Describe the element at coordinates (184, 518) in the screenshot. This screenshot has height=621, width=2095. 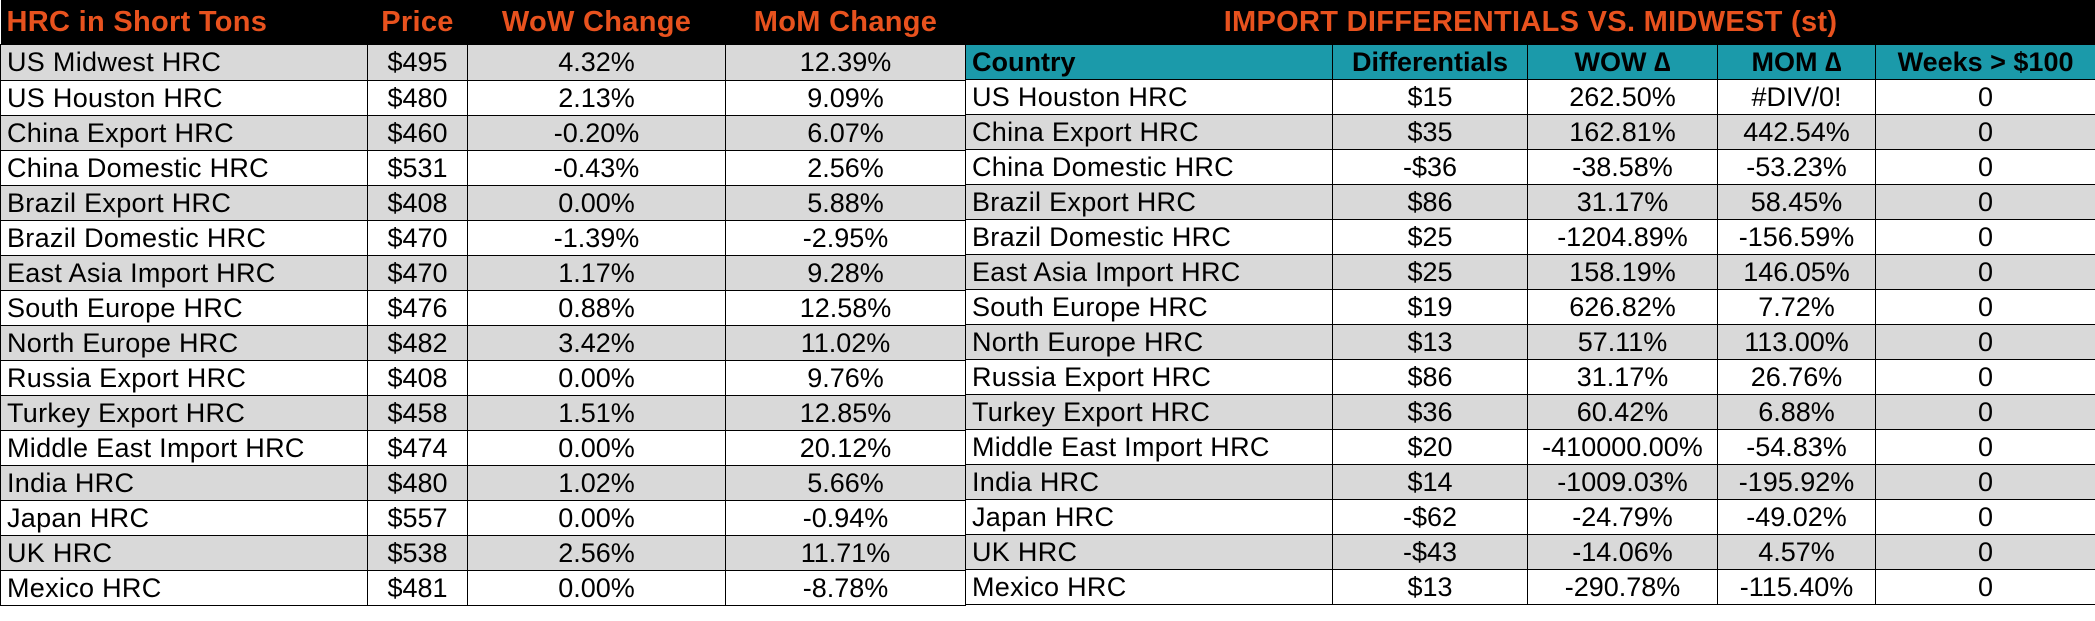
I see `market-name-cell: Japan HRC` at that location.